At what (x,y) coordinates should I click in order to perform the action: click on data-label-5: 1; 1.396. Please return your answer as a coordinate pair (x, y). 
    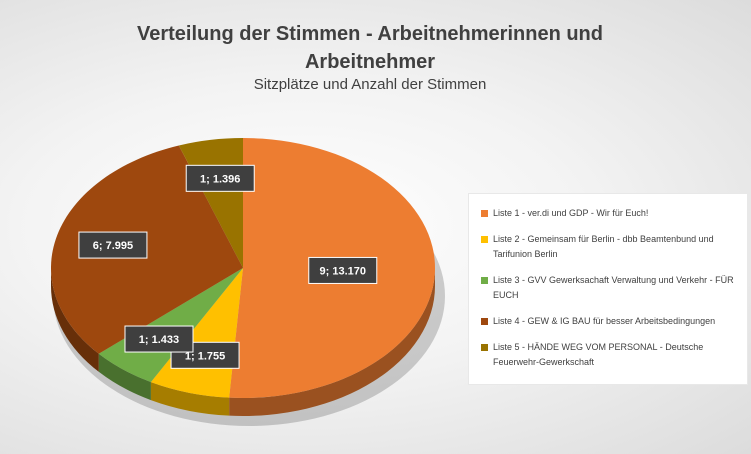
    Looking at the image, I should click on (220, 179).